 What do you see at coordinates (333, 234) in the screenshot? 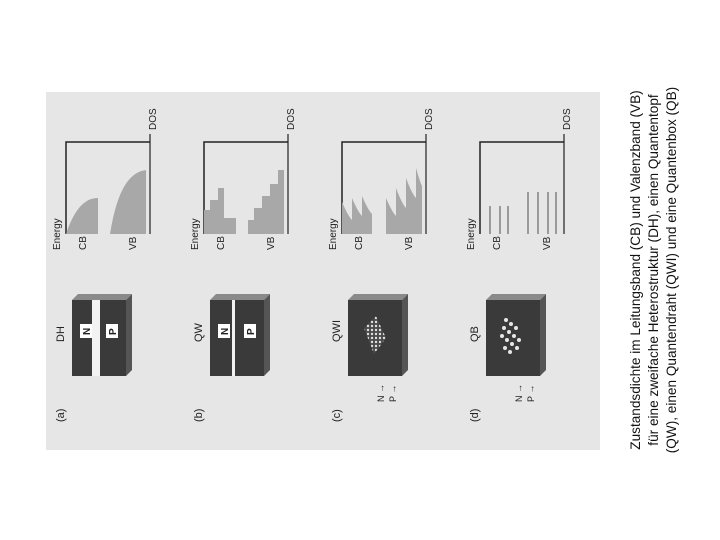
I see `qwi-energy-label: Energy` at bounding box center [333, 234].